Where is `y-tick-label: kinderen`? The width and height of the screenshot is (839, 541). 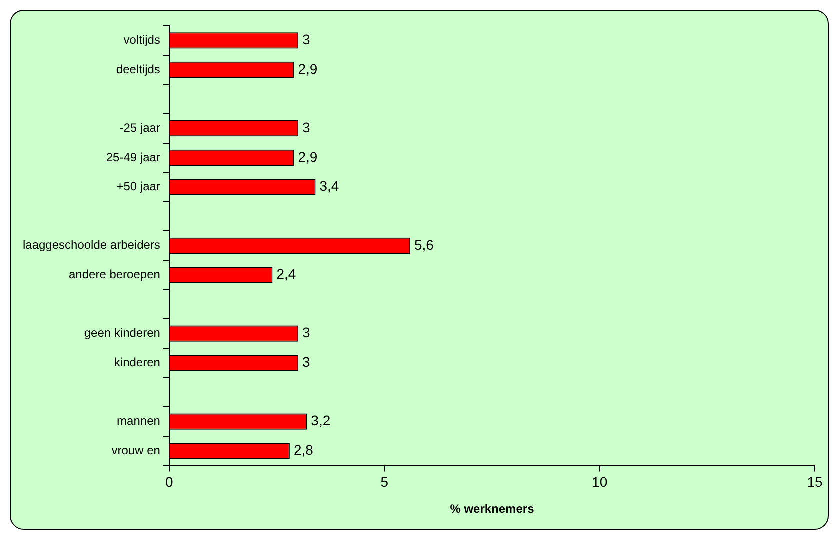 y-tick-label: kinderen is located at coordinates (137, 362).